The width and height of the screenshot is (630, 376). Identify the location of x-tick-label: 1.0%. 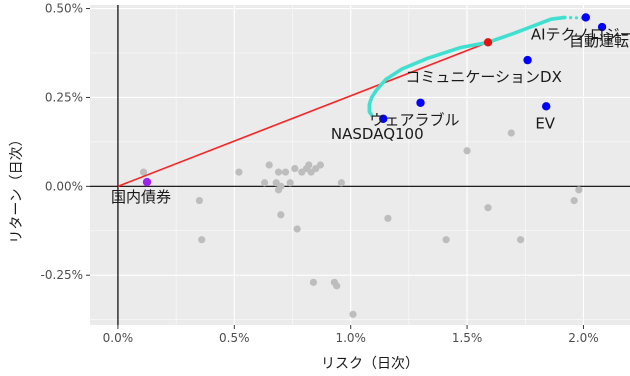
(350, 338).